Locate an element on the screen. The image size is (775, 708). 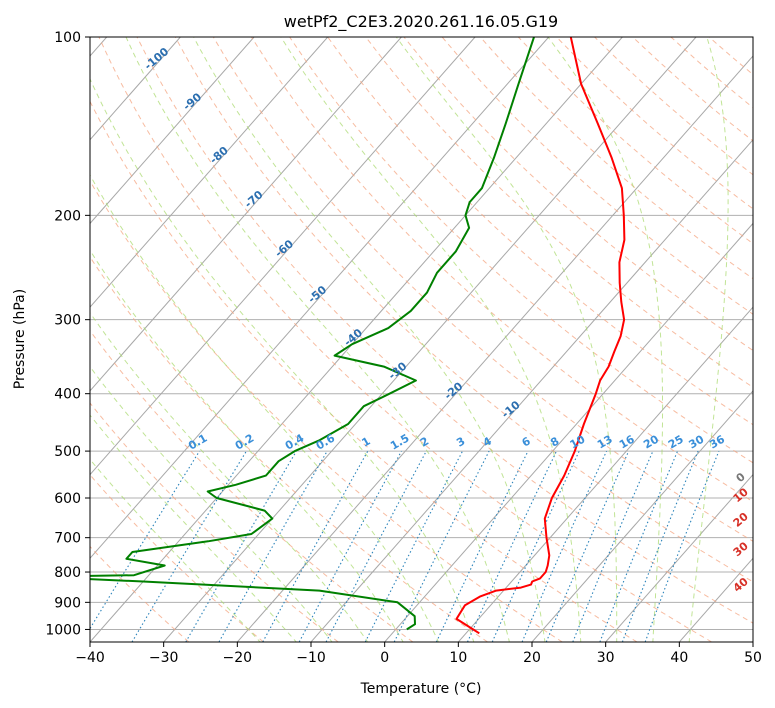
y-tick-label: 500 is located at coordinates (67, 452).